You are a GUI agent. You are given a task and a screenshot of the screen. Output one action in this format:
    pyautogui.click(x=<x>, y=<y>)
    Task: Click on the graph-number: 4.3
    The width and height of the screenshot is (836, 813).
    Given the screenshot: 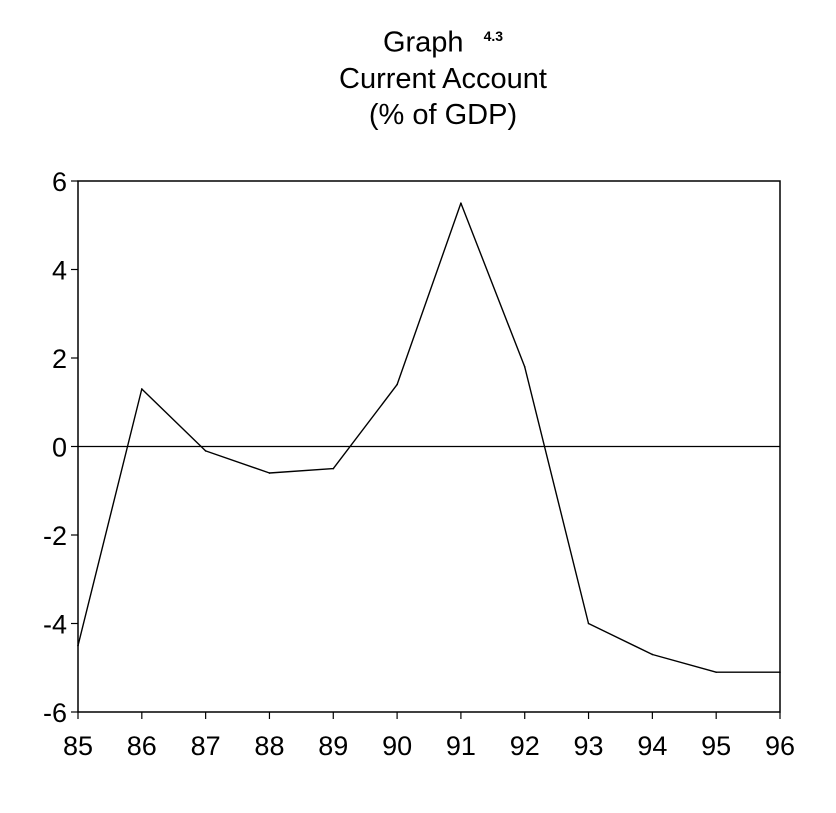 What is the action you would take?
    pyautogui.click(x=493, y=36)
    